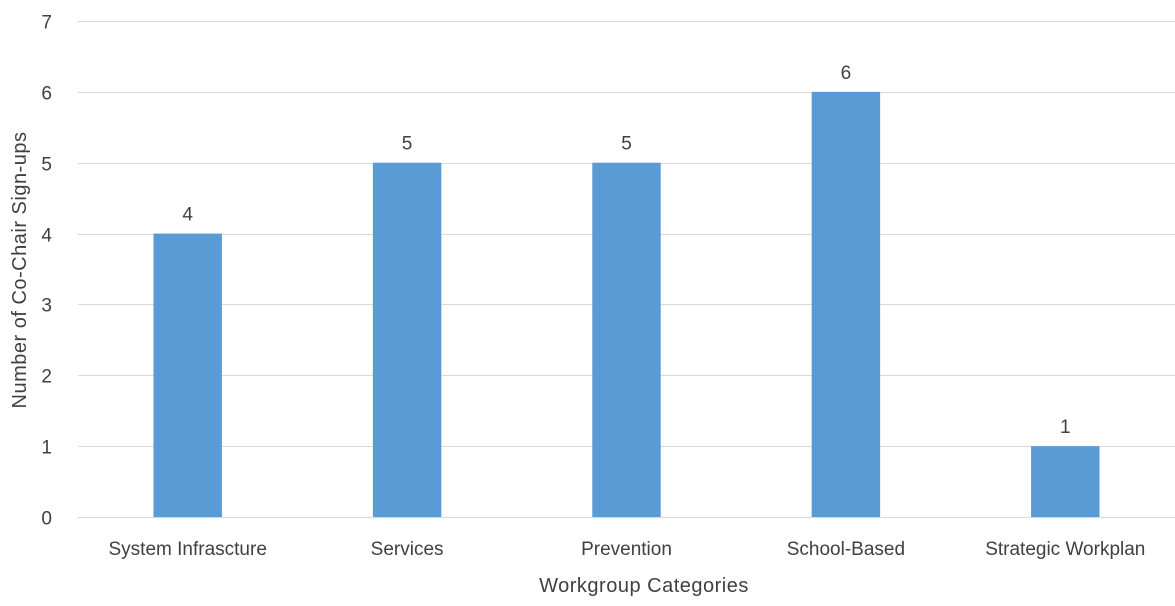 This screenshot has width=1175, height=606. What do you see at coordinates (46, 448) in the screenshot?
I see `y-tick-label: 1` at bounding box center [46, 448].